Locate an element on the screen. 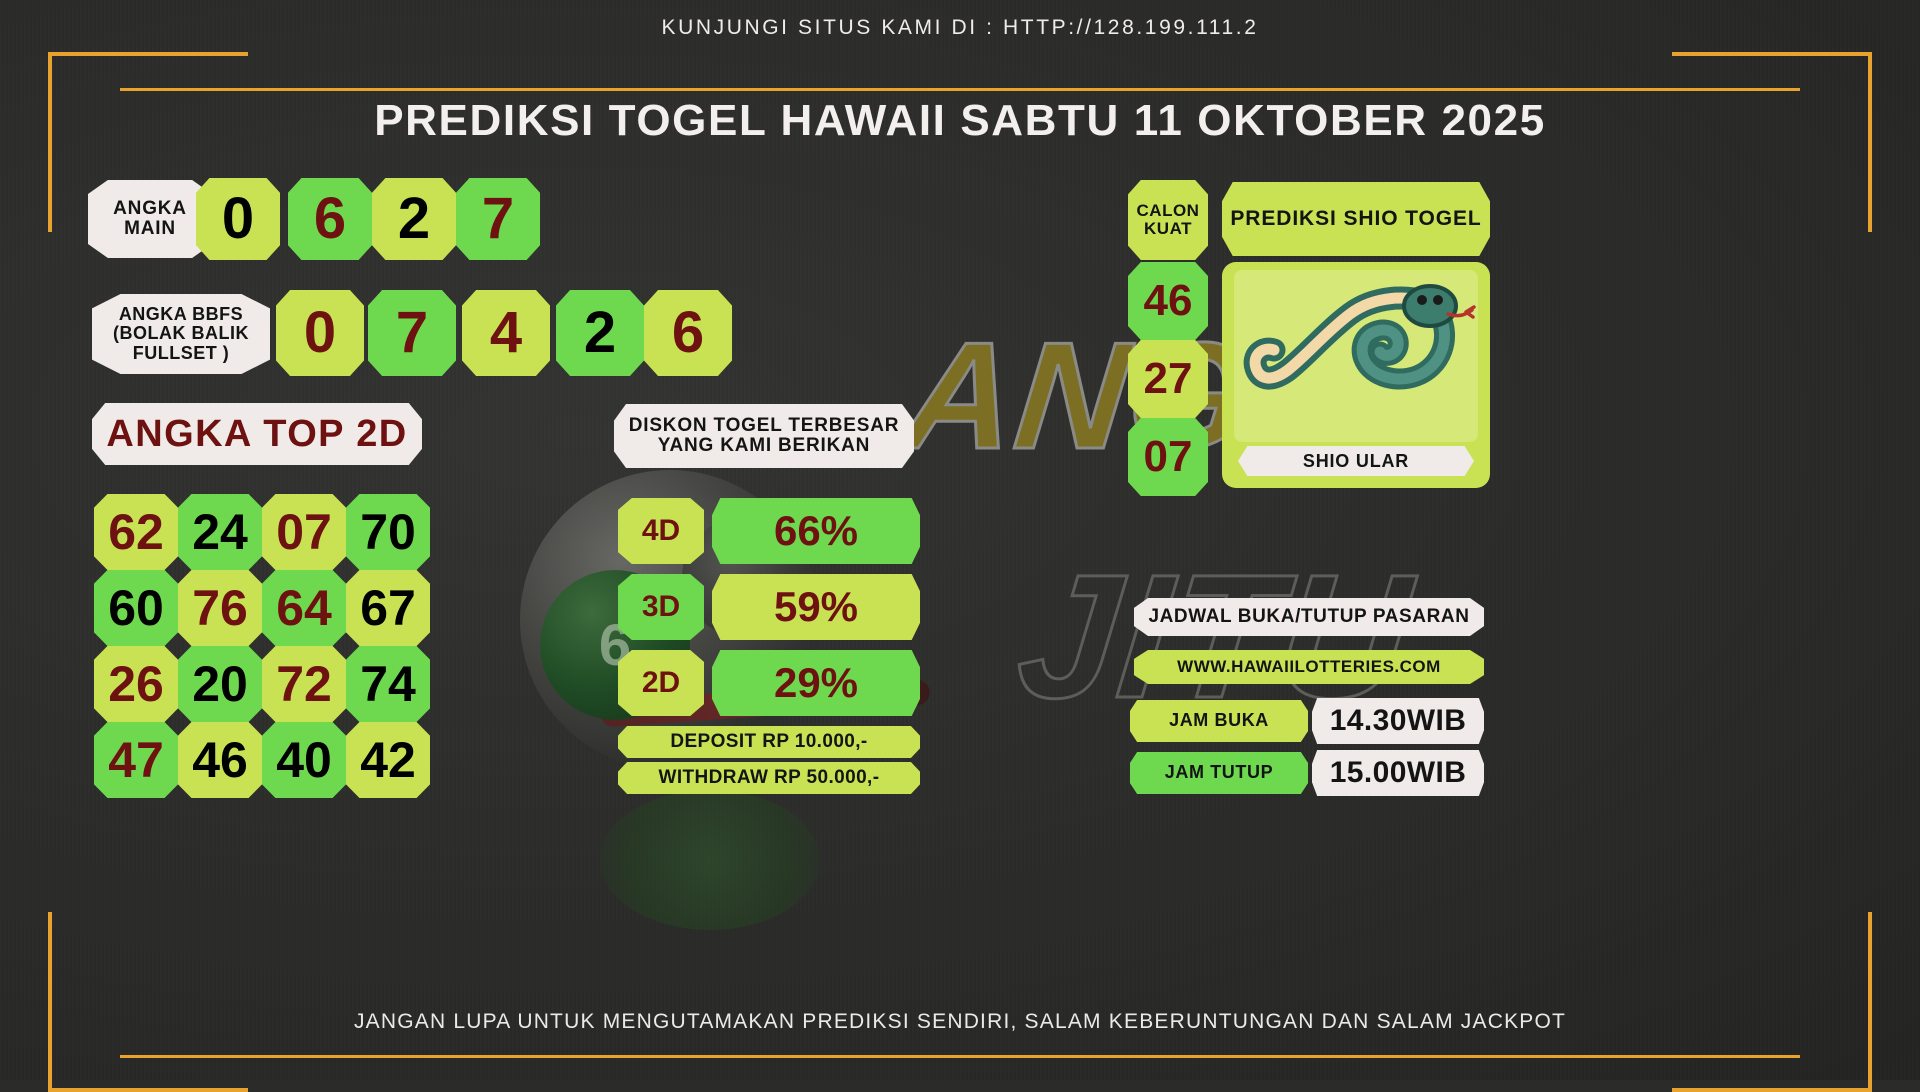 The image size is (1920, 1092). diskon-title-line1: DISKON TOGEL TERBESAR is located at coordinates (764, 425).